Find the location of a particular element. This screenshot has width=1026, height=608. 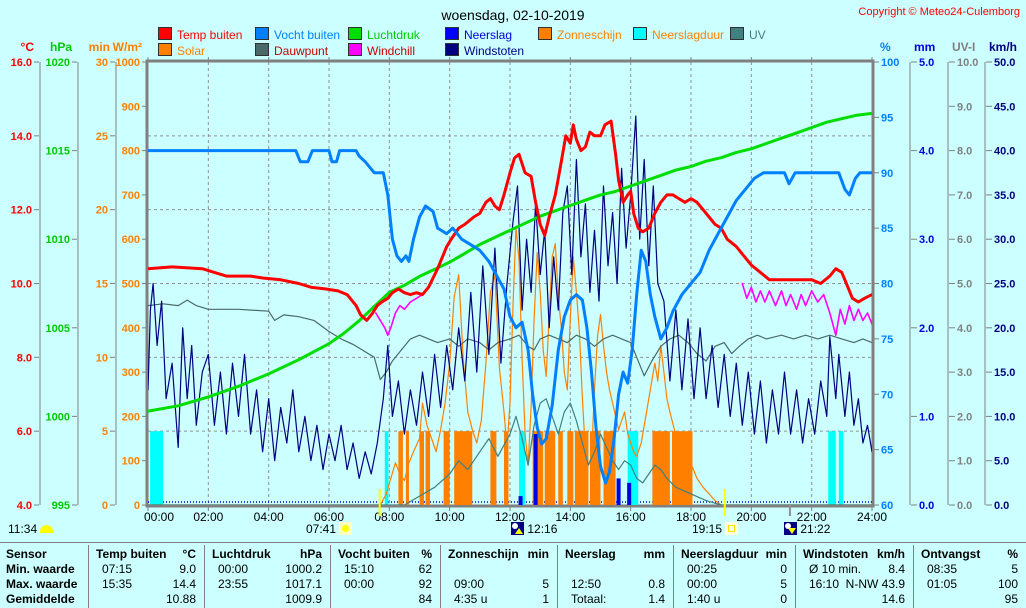

svg-text: 12.0 is located at coordinates (21, 211).